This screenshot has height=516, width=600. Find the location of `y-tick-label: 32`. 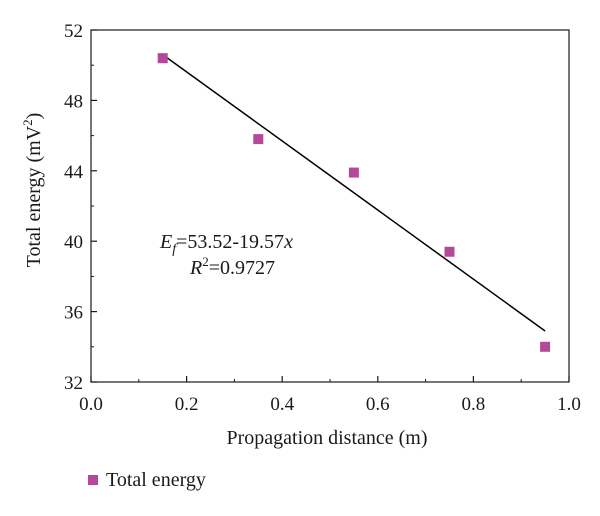

y-tick-label: 32 is located at coordinates (73, 383).